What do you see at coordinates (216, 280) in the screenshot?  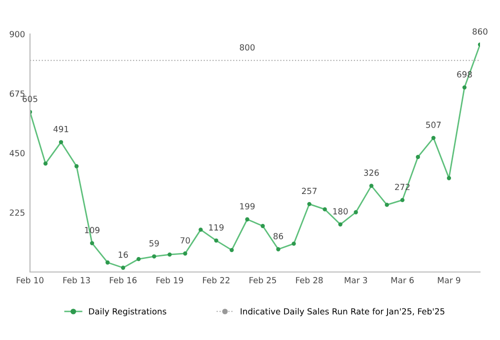 I see `x-tick-label: Feb 22` at bounding box center [216, 280].